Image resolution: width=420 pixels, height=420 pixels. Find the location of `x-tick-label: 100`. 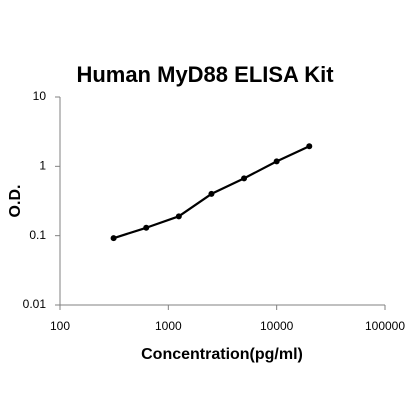

x-tick-label: 100 is located at coordinates (60, 326).